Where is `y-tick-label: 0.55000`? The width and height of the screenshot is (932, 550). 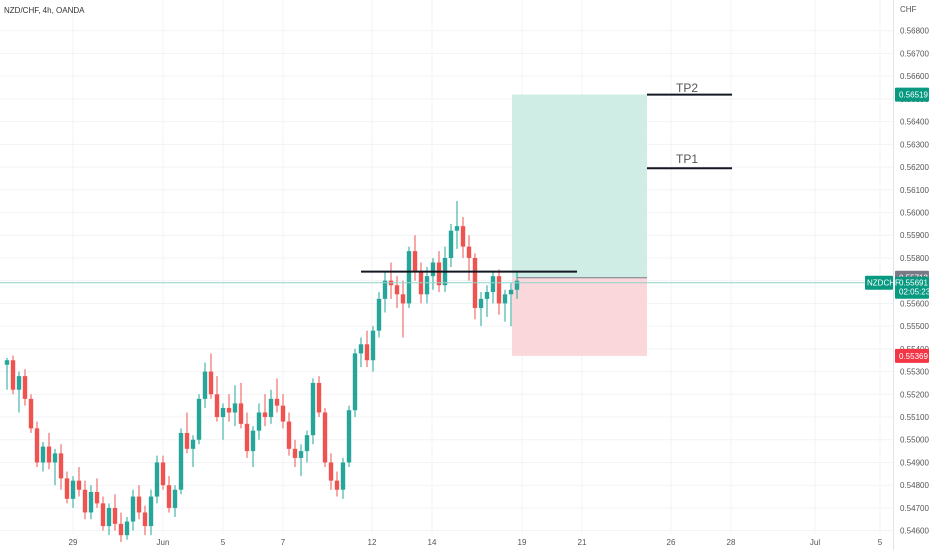
y-tick-label: 0.55000 is located at coordinates (914, 440).